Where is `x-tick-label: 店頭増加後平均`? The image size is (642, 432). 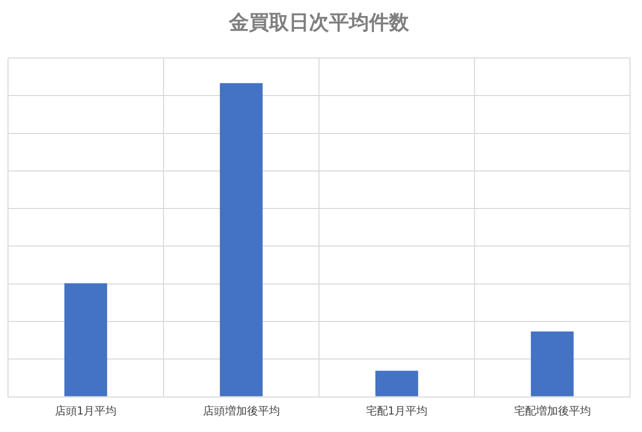 x-tick-label: 店頭増加後平均 is located at coordinates (241, 411).